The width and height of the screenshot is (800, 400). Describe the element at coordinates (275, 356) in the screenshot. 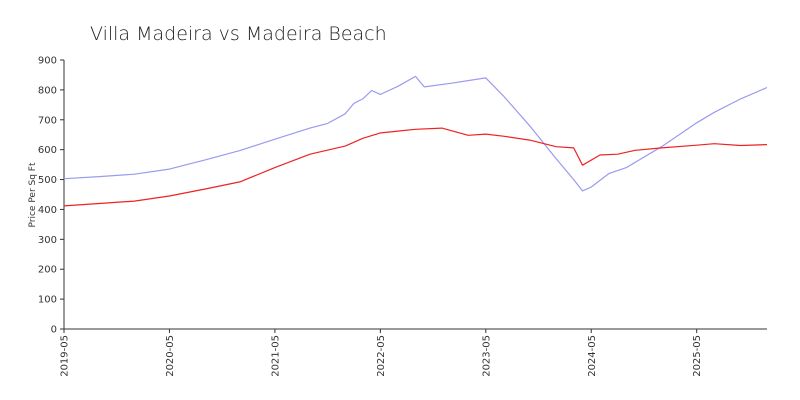

I see `x-tick-label: 2021-05` at that location.